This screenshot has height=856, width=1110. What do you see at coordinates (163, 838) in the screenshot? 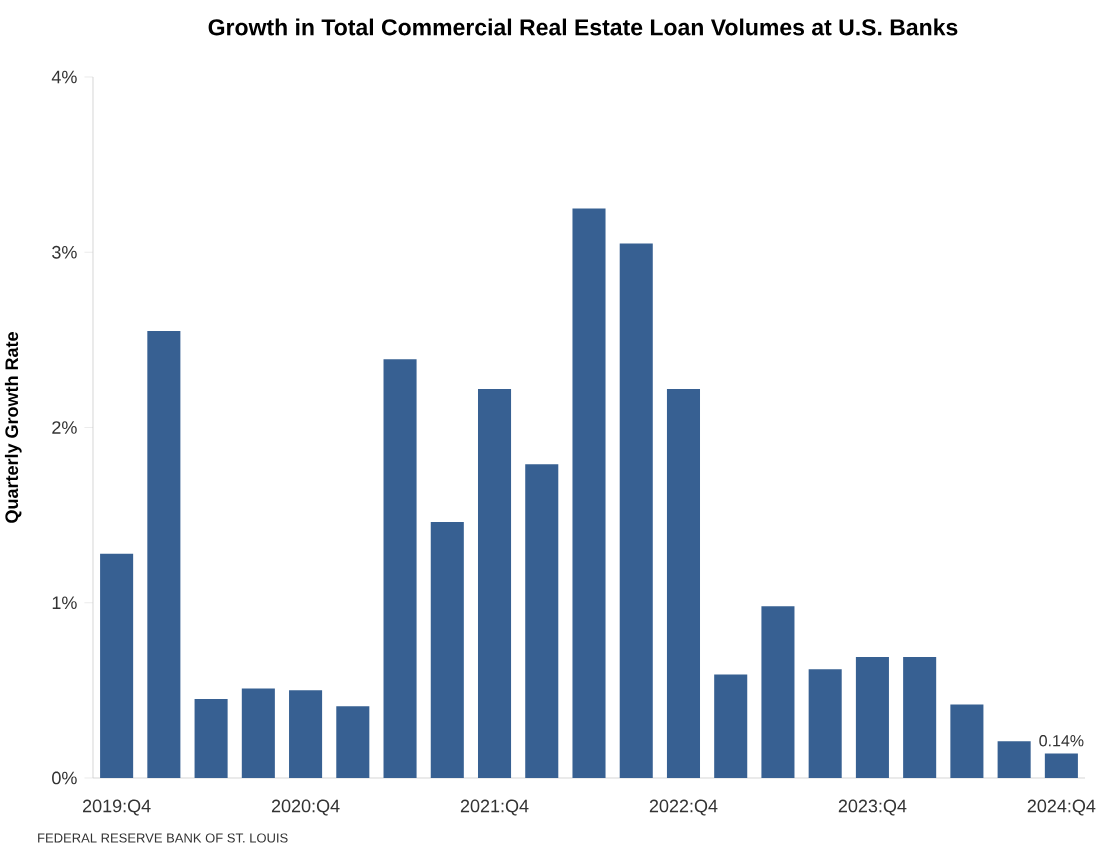
I see `text: FEDERAL RESERVE BANK OF ST. LOUIS` at bounding box center [163, 838].